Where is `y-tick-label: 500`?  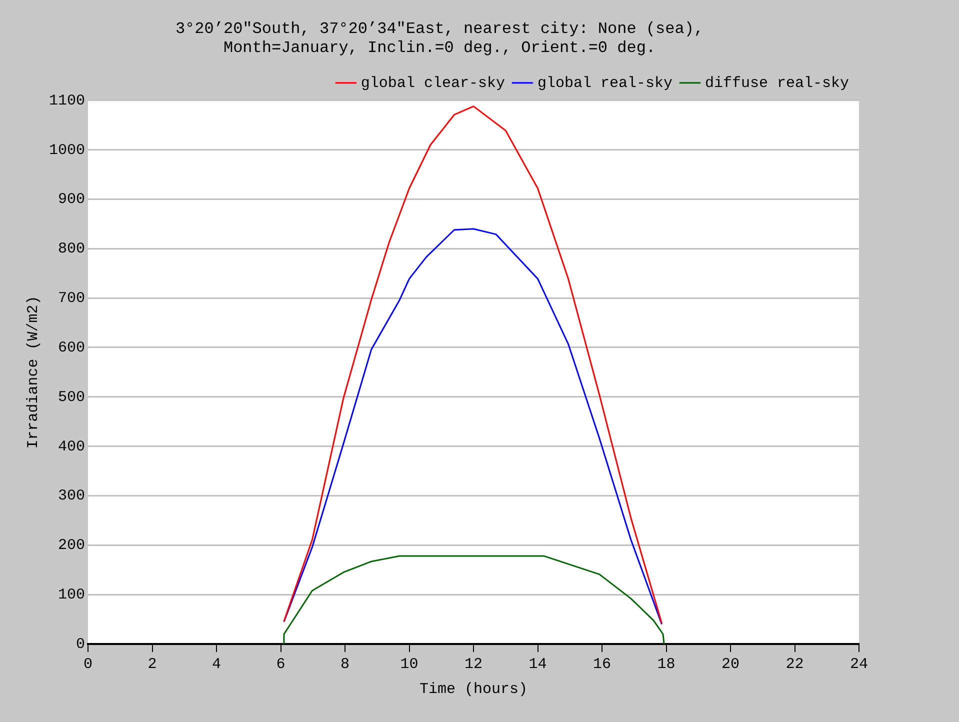
y-tick-label: 500 is located at coordinates (72, 397).